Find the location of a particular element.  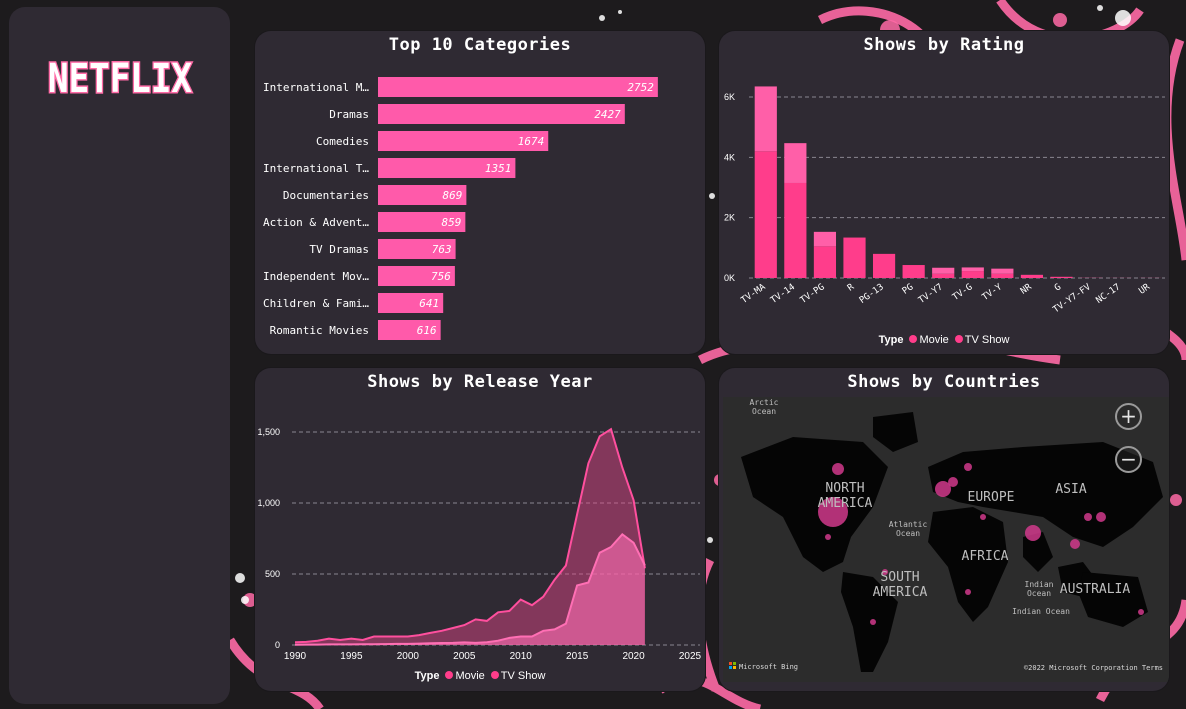

map-bubbles is located at coordinates (981, 544).